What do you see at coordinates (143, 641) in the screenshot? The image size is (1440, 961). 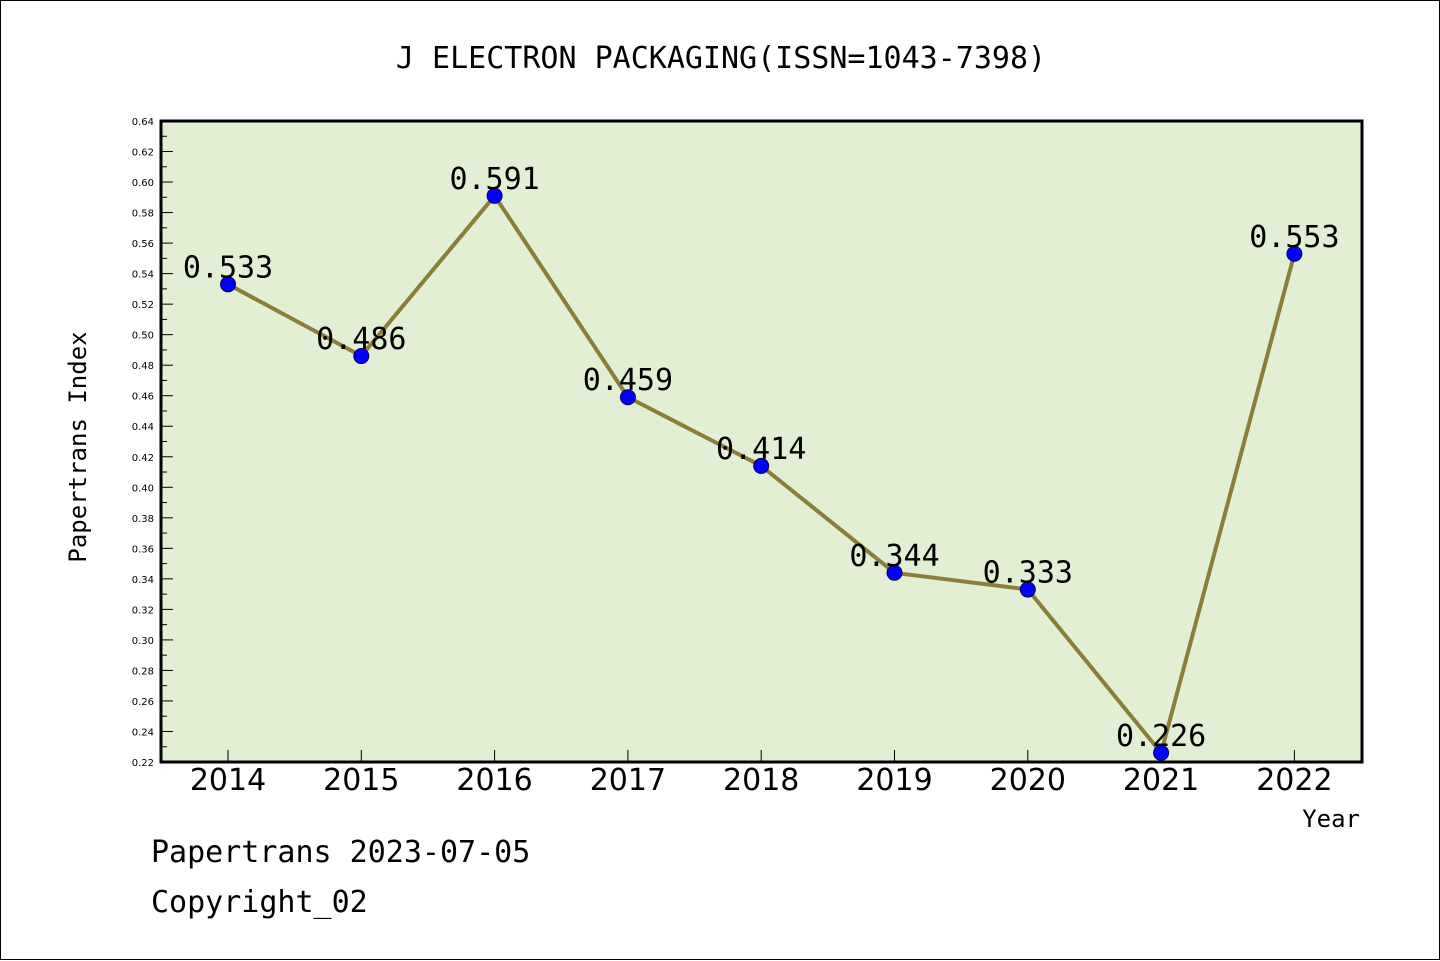 I see `y-tick-label: 0.30` at bounding box center [143, 641].